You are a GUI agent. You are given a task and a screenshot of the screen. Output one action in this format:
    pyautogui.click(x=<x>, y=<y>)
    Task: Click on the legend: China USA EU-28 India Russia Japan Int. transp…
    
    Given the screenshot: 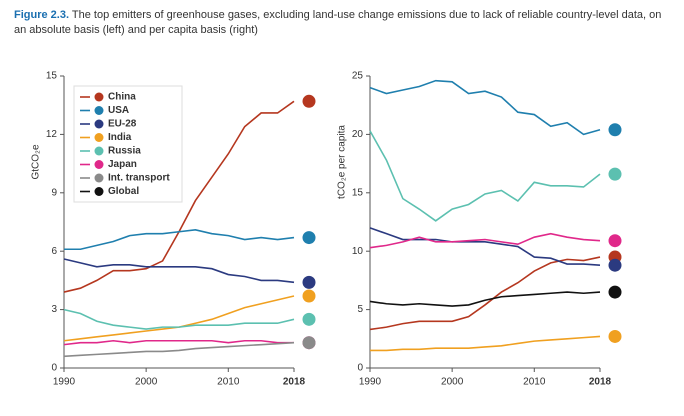 What is the action you would take?
    pyautogui.click(x=128, y=144)
    